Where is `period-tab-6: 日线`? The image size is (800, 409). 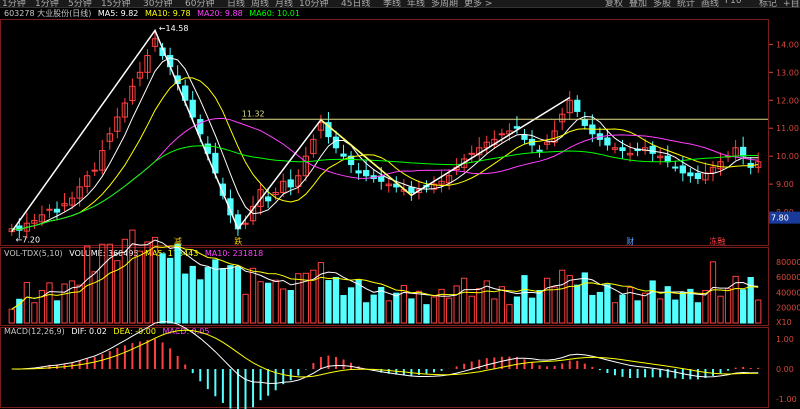 period-tab-6: 日线 is located at coordinates (236, 4).